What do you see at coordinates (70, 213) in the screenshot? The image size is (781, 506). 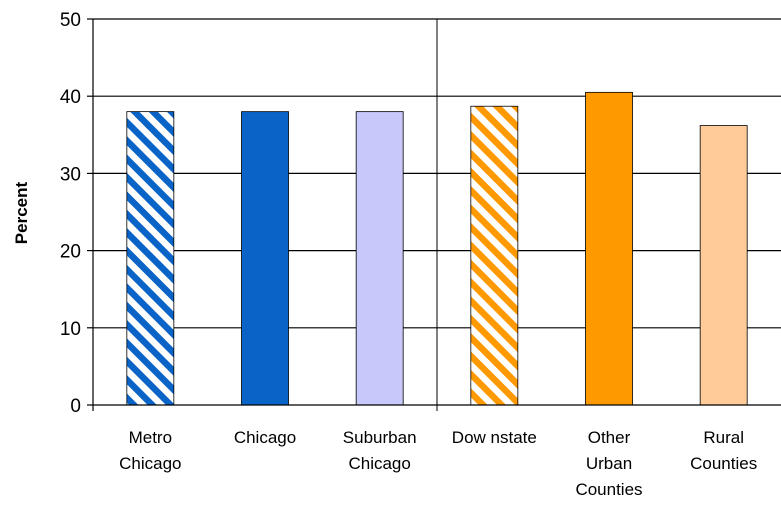 I see `y-tick-labels: 0 10 20 30 40 50` at bounding box center [70, 213].